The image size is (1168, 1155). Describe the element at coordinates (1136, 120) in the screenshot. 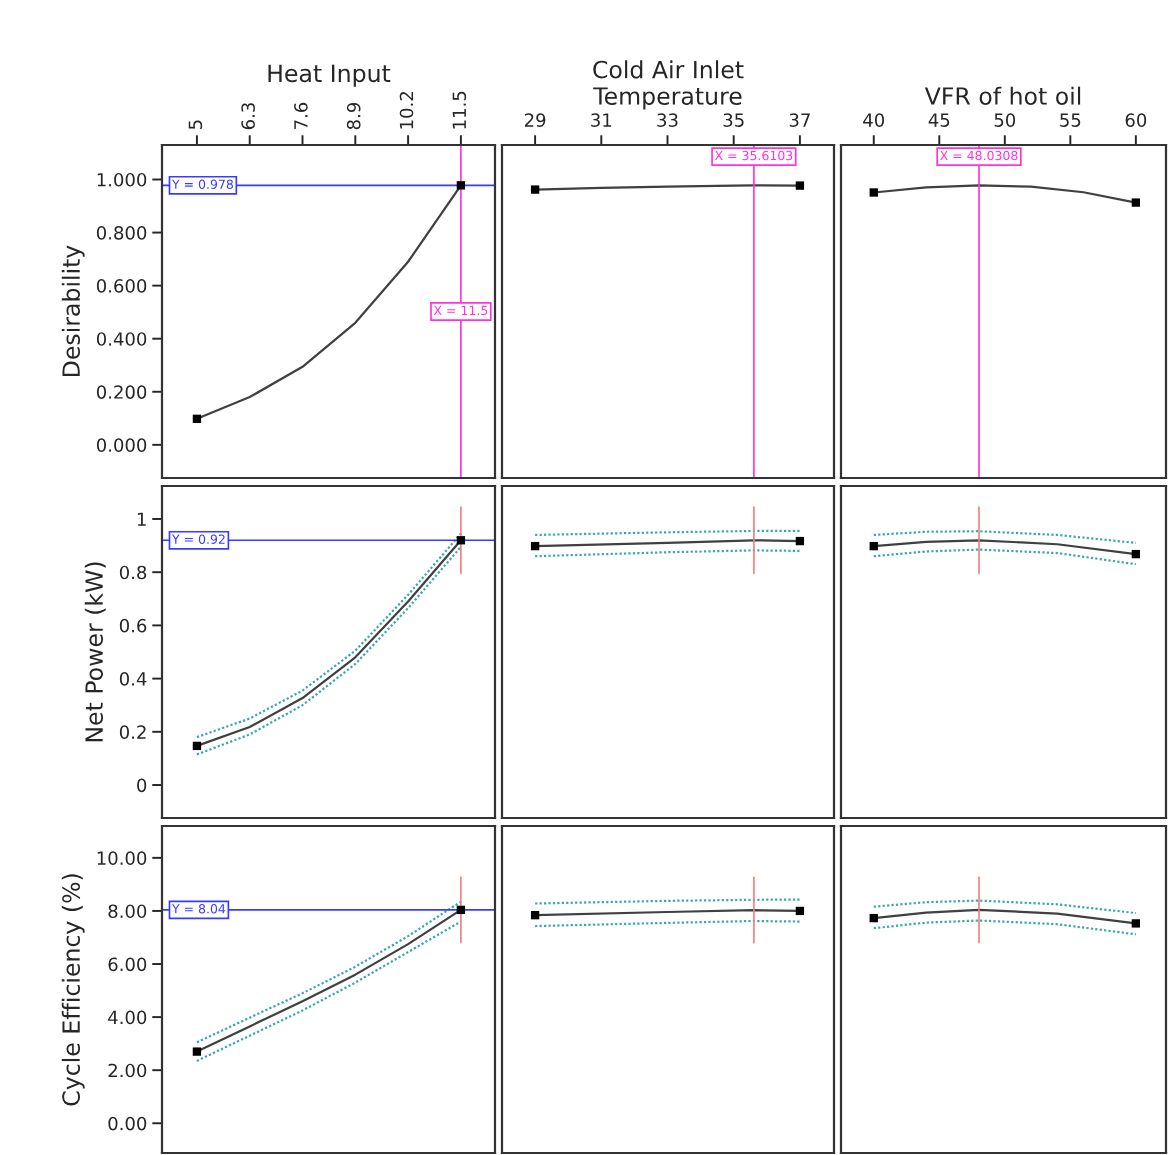

I see `x-tick-label: 60` at that location.